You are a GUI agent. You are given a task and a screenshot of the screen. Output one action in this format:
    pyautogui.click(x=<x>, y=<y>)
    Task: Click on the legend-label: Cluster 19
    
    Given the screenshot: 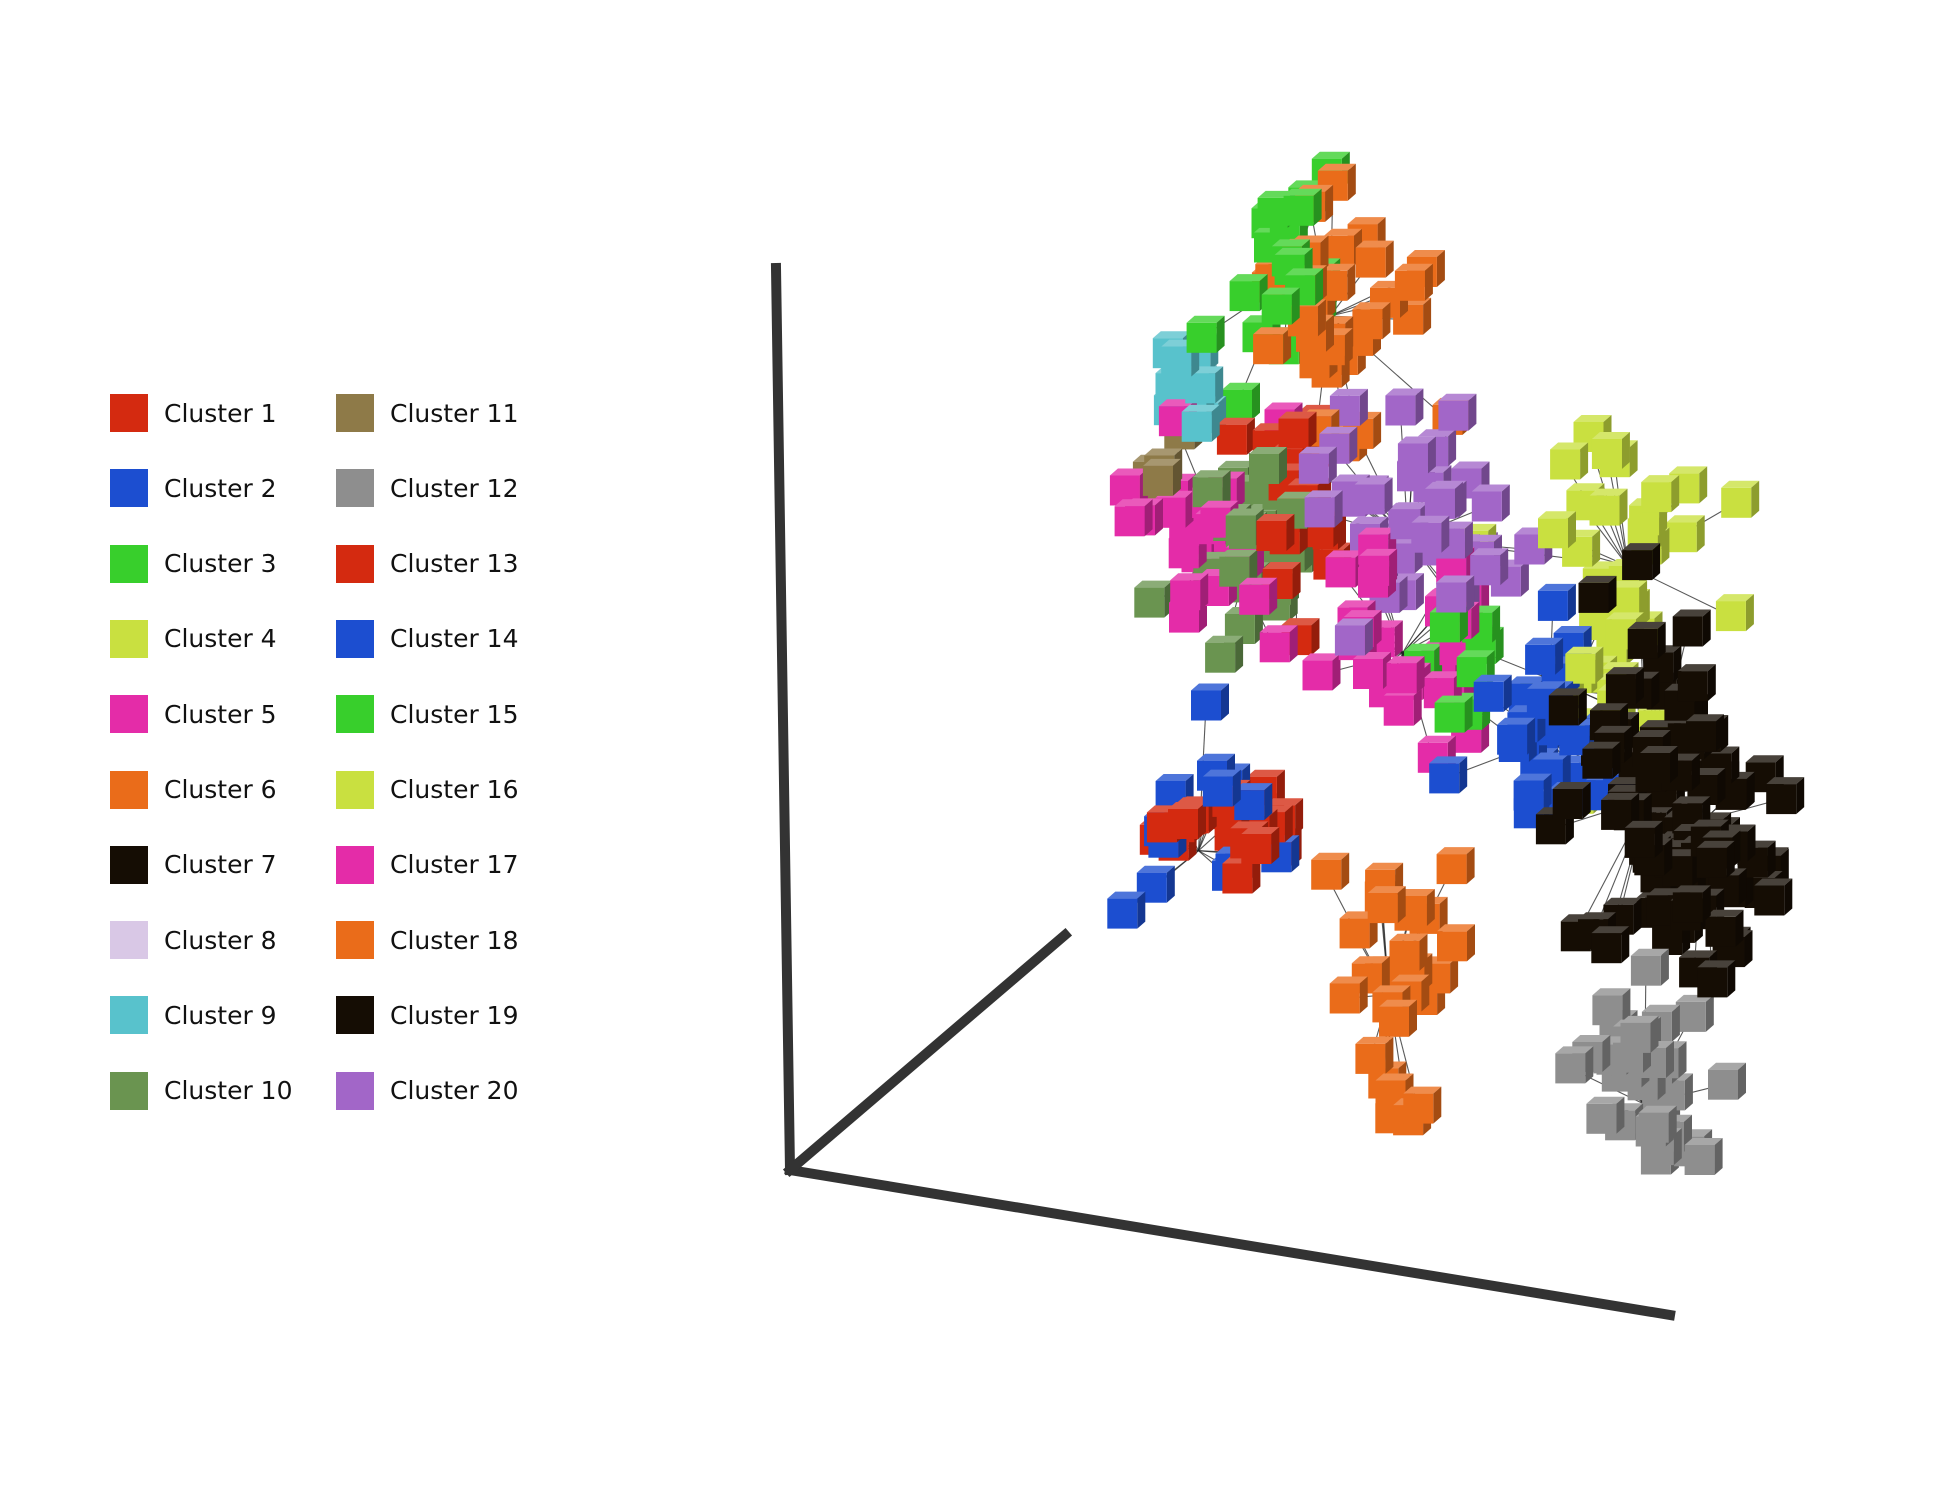 What is the action you would take?
    pyautogui.click(x=454, y=1015)
    